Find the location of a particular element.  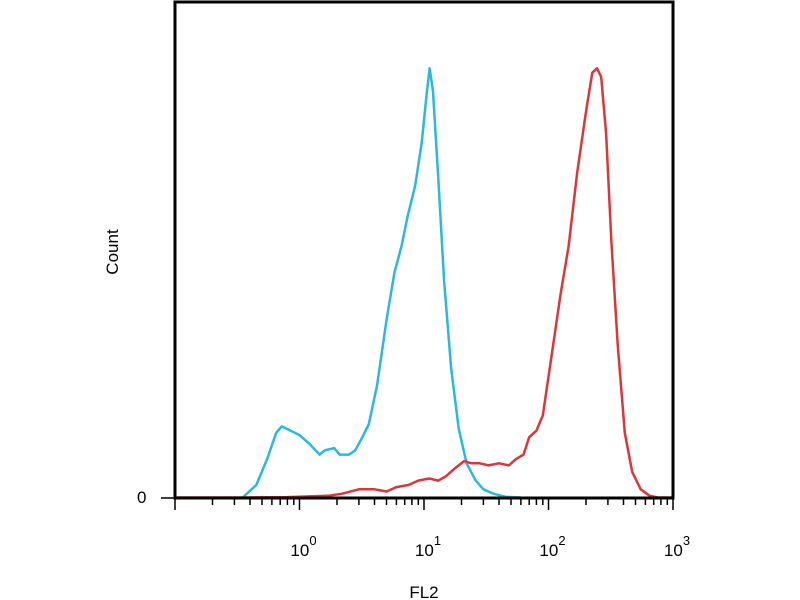

x-axis-tick-labels: 10⁰ 10¹ 10² 10³ is located at coordinates (490, 546).